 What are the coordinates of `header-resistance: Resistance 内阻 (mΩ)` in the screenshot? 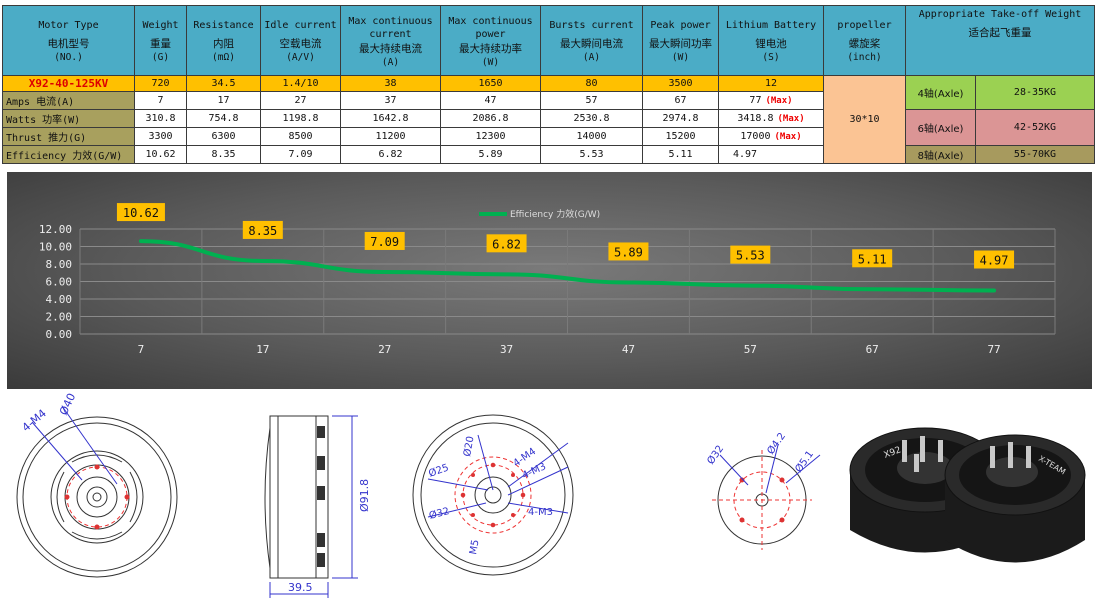 It's located at (223, 40).